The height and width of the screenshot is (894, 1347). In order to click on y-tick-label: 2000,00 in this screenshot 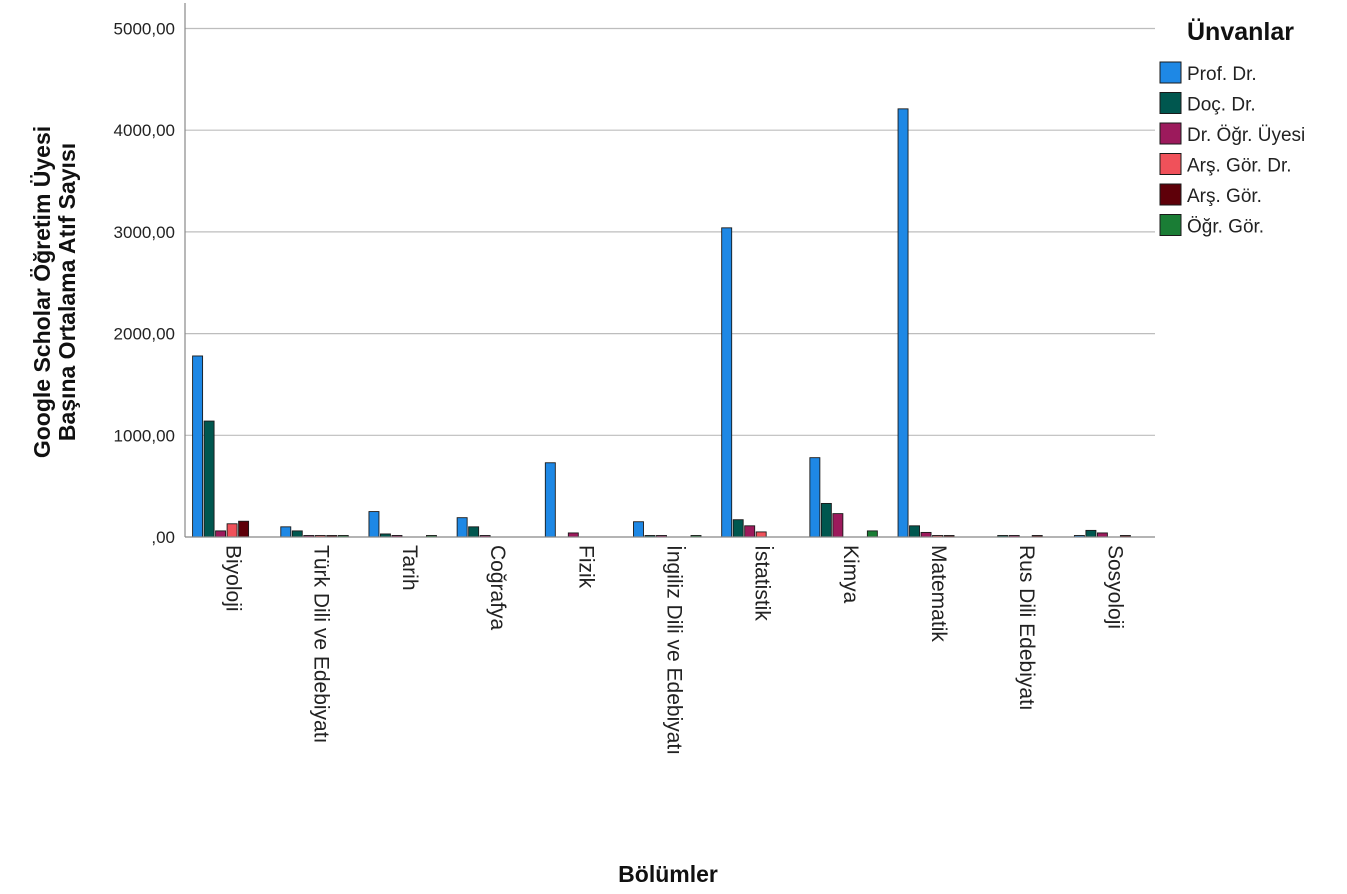, I will do `click(144, 334)`.